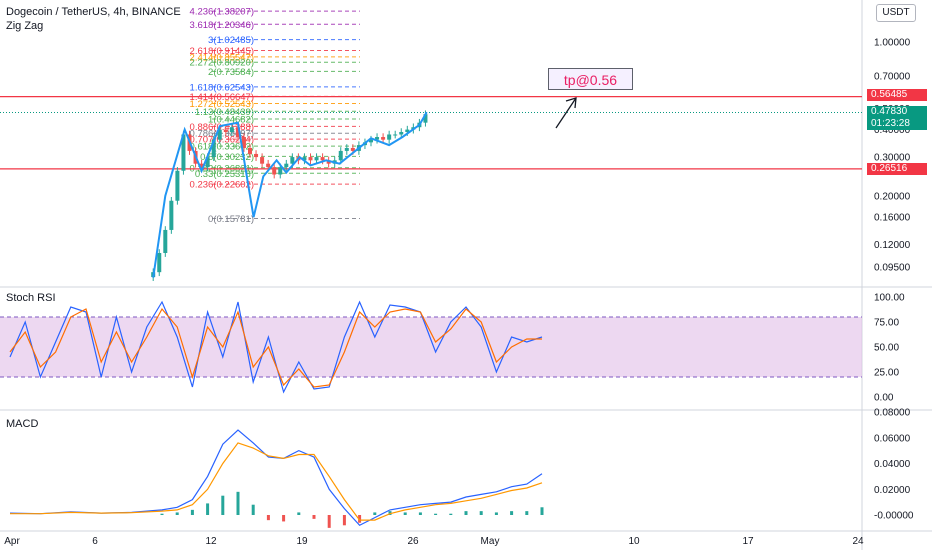 The image size is (932, 555). Describe the element at coordinates (231, 219) in the screenshot. I see `fib-level-label: 0(0.15781)` at that location.